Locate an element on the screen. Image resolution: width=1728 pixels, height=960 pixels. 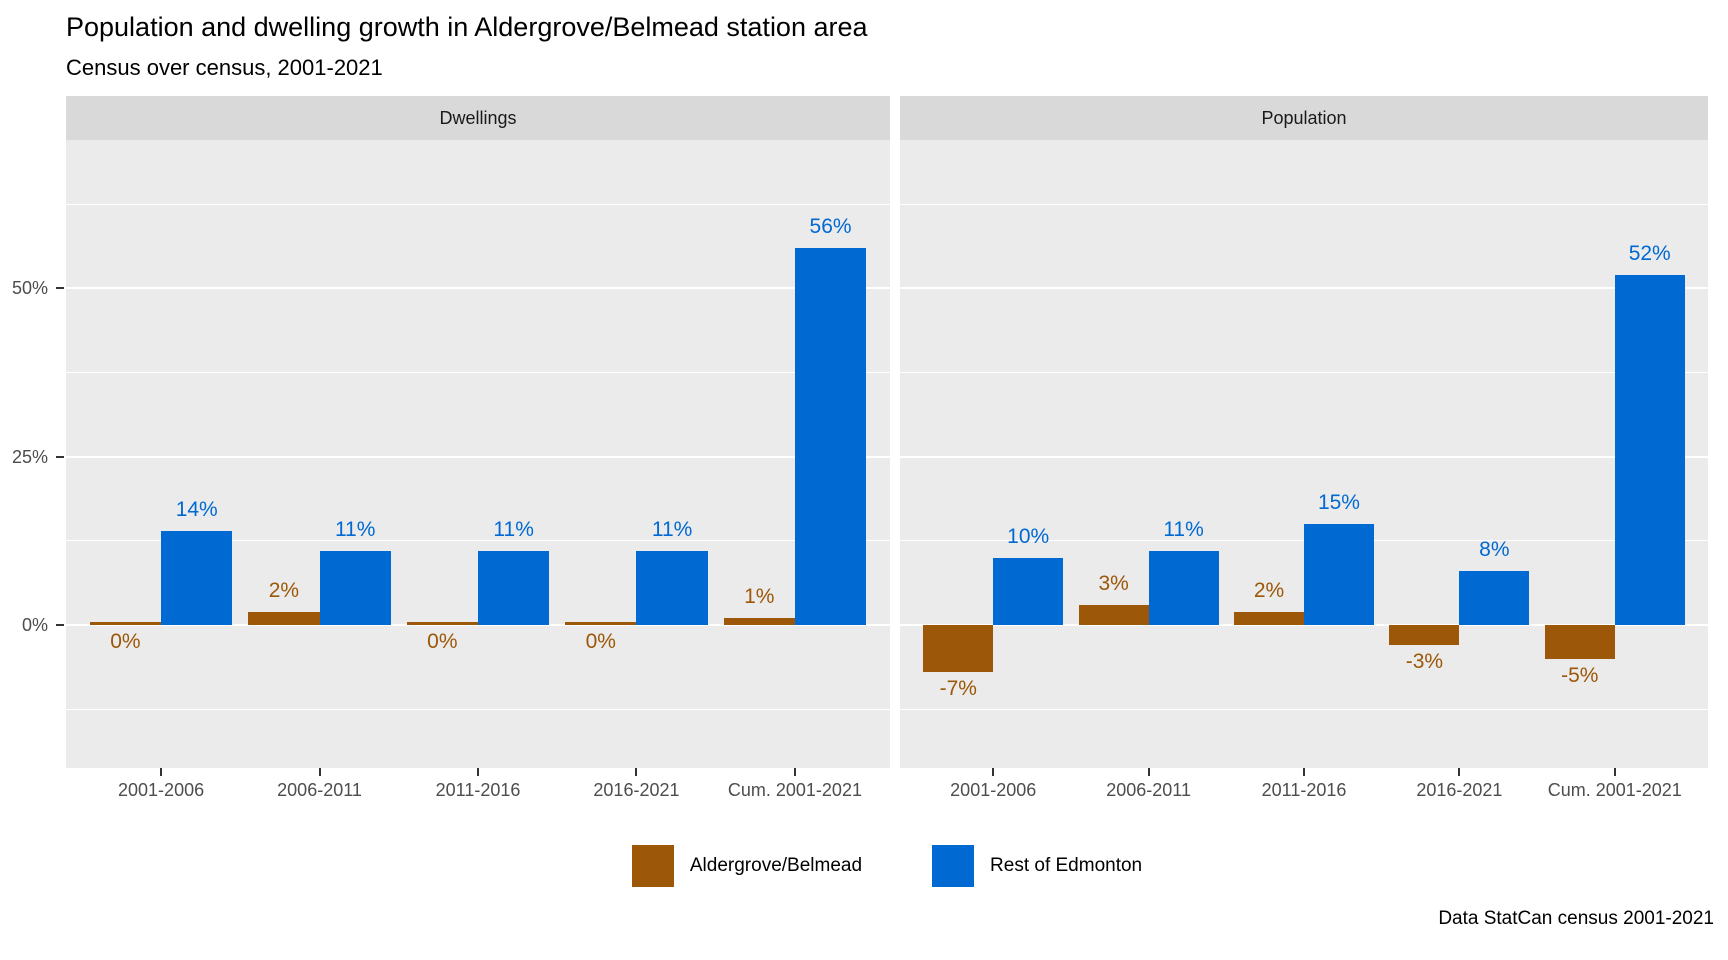
bar-value-label: 10% is located at coordinates (1028, 536).